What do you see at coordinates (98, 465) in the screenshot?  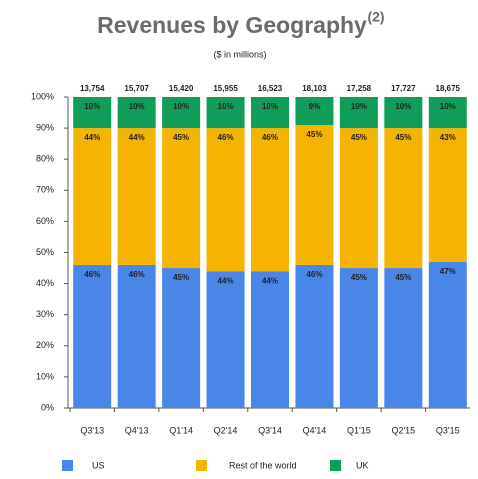 I see `legend-label: US` at bounding box center [98, 465].